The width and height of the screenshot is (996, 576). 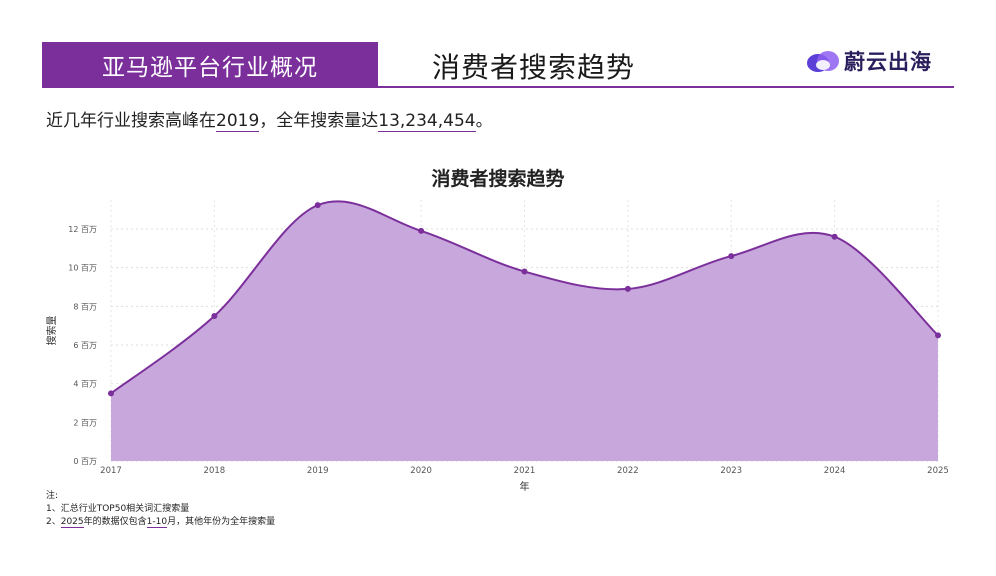 What do you see at coordinates (628, 471) in the screenshot?
I see `x-tick-label: 2022` at bounding box center [628, 471].